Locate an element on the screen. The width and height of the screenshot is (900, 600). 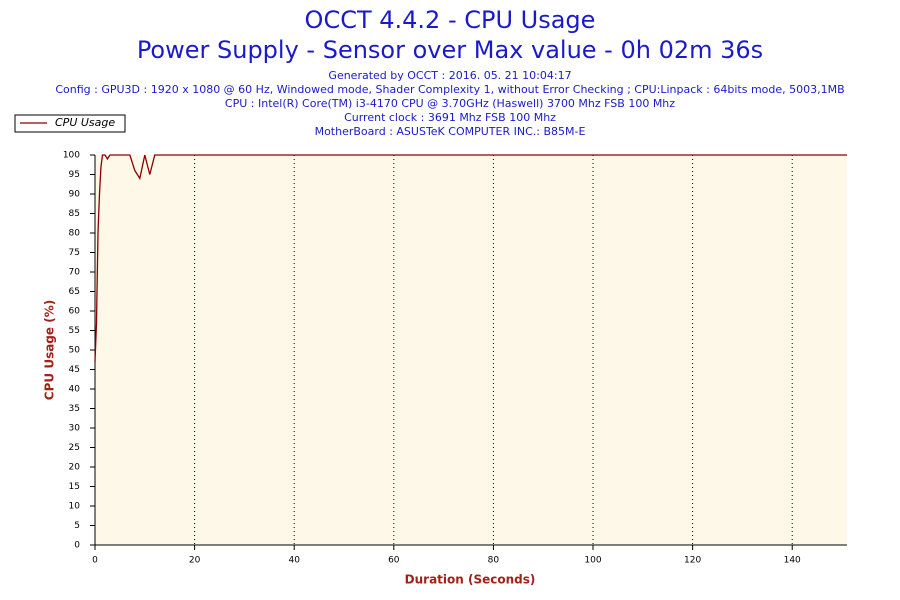
x-tick-label: 120 is located at coordinates (692, 561).